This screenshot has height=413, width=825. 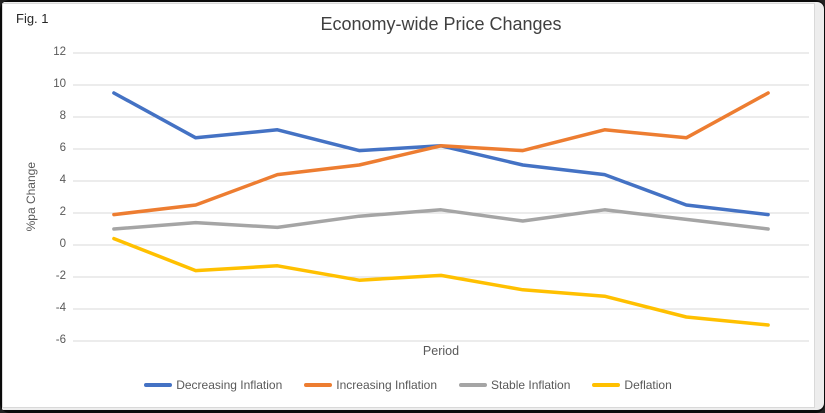 I want to click on x-axis-title: Period, so click(x=441, y=351).